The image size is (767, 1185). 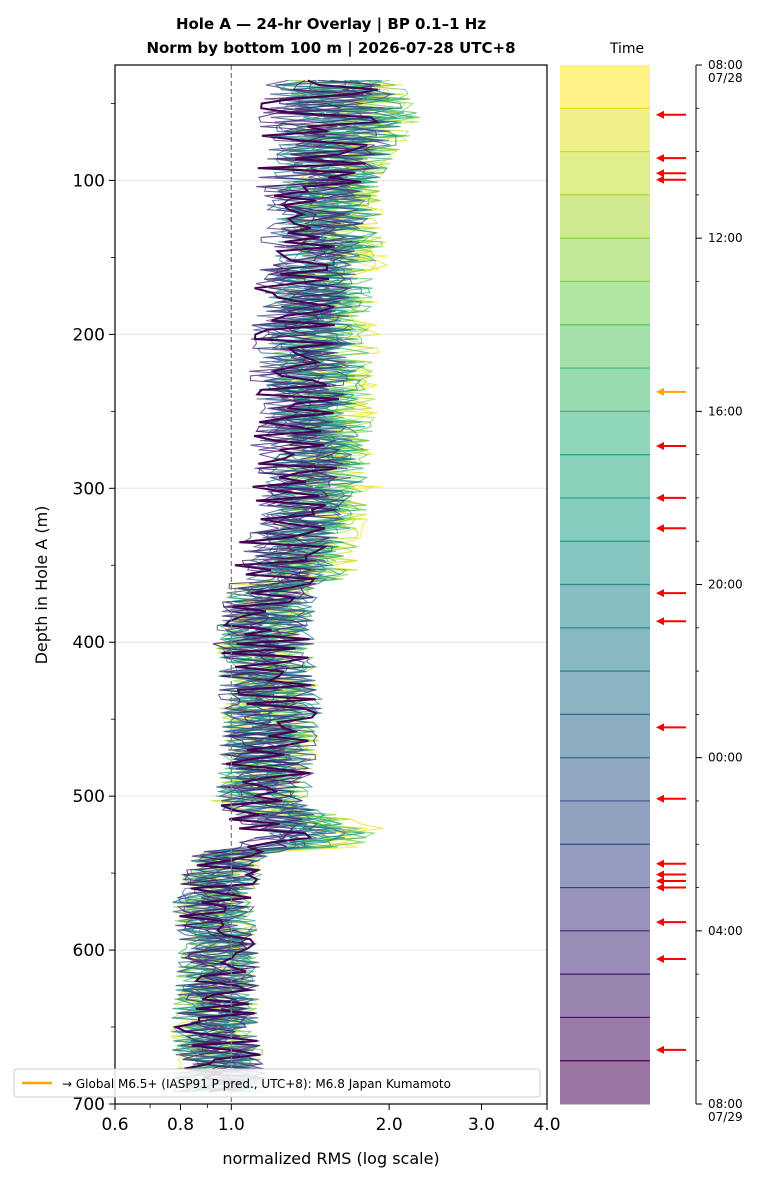 What do you see at coordinates (725, 238) in the screenshot?
I see `time-tick-label: 12:00` at bounding box center [725, 238].